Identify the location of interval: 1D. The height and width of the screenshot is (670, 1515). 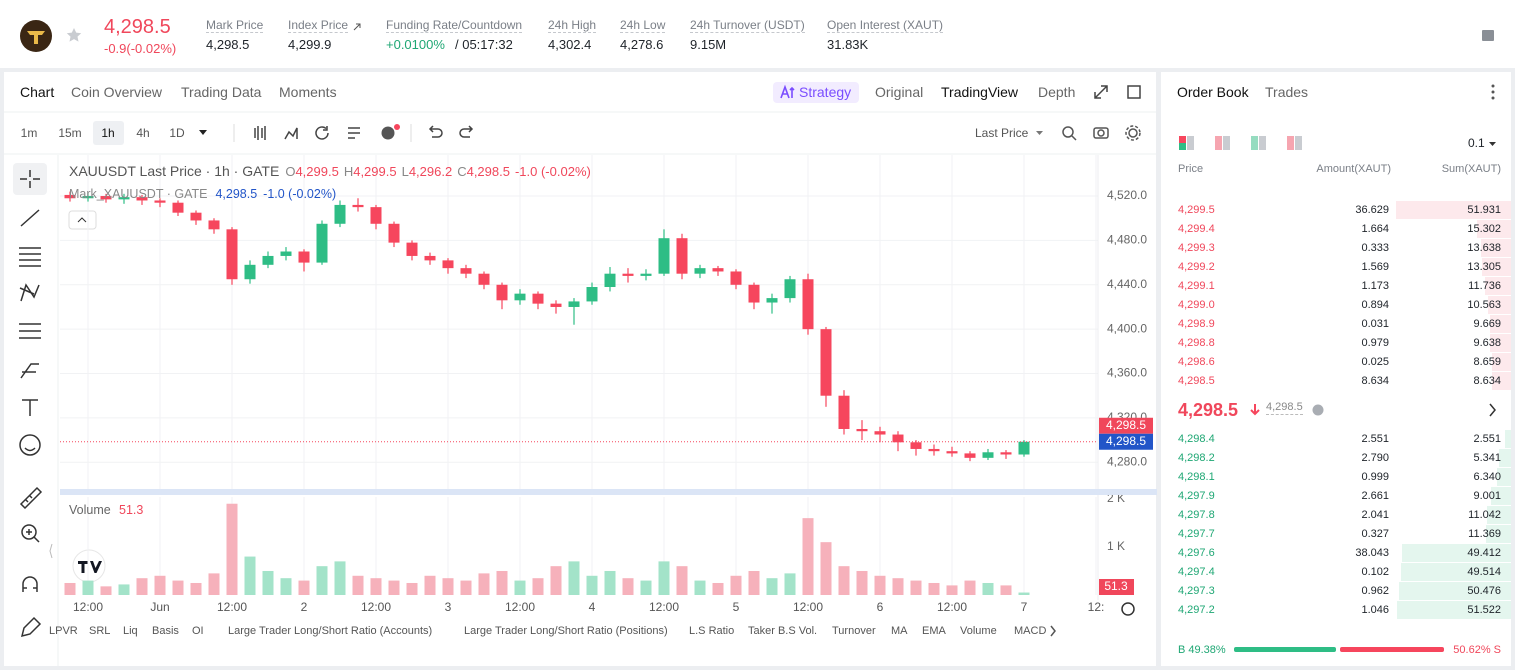
(177, 133).